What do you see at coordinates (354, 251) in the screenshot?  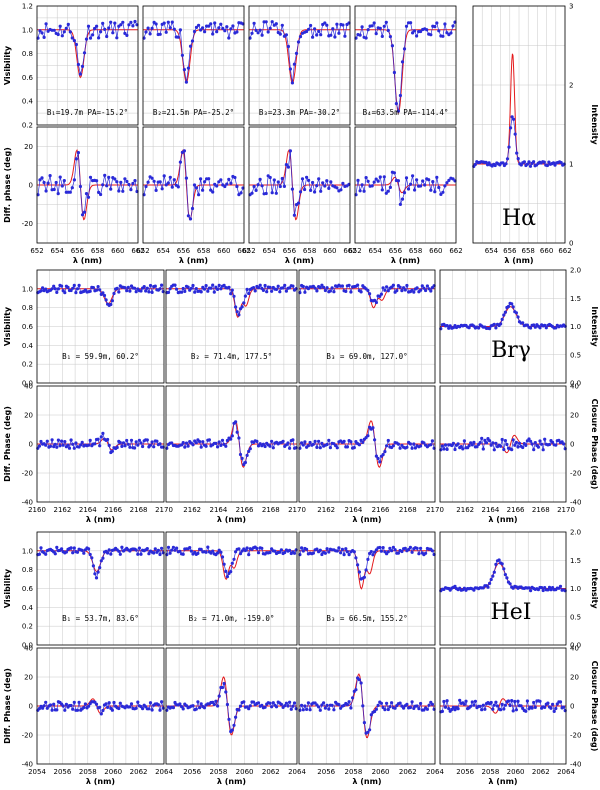 I see `x-tick-label: 652` at bounding box center [354, 251].